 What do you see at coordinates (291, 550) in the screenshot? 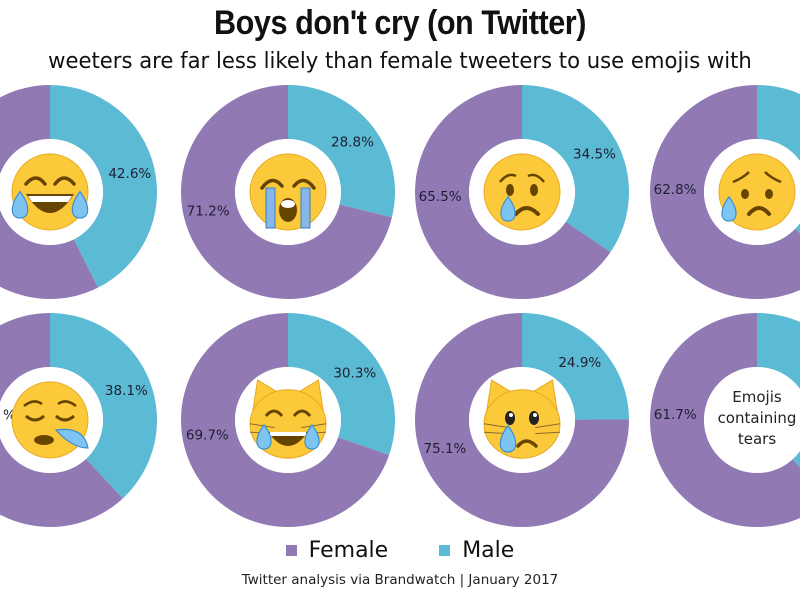
I see `legend-swatch-female` at bounding box center [291, 550].